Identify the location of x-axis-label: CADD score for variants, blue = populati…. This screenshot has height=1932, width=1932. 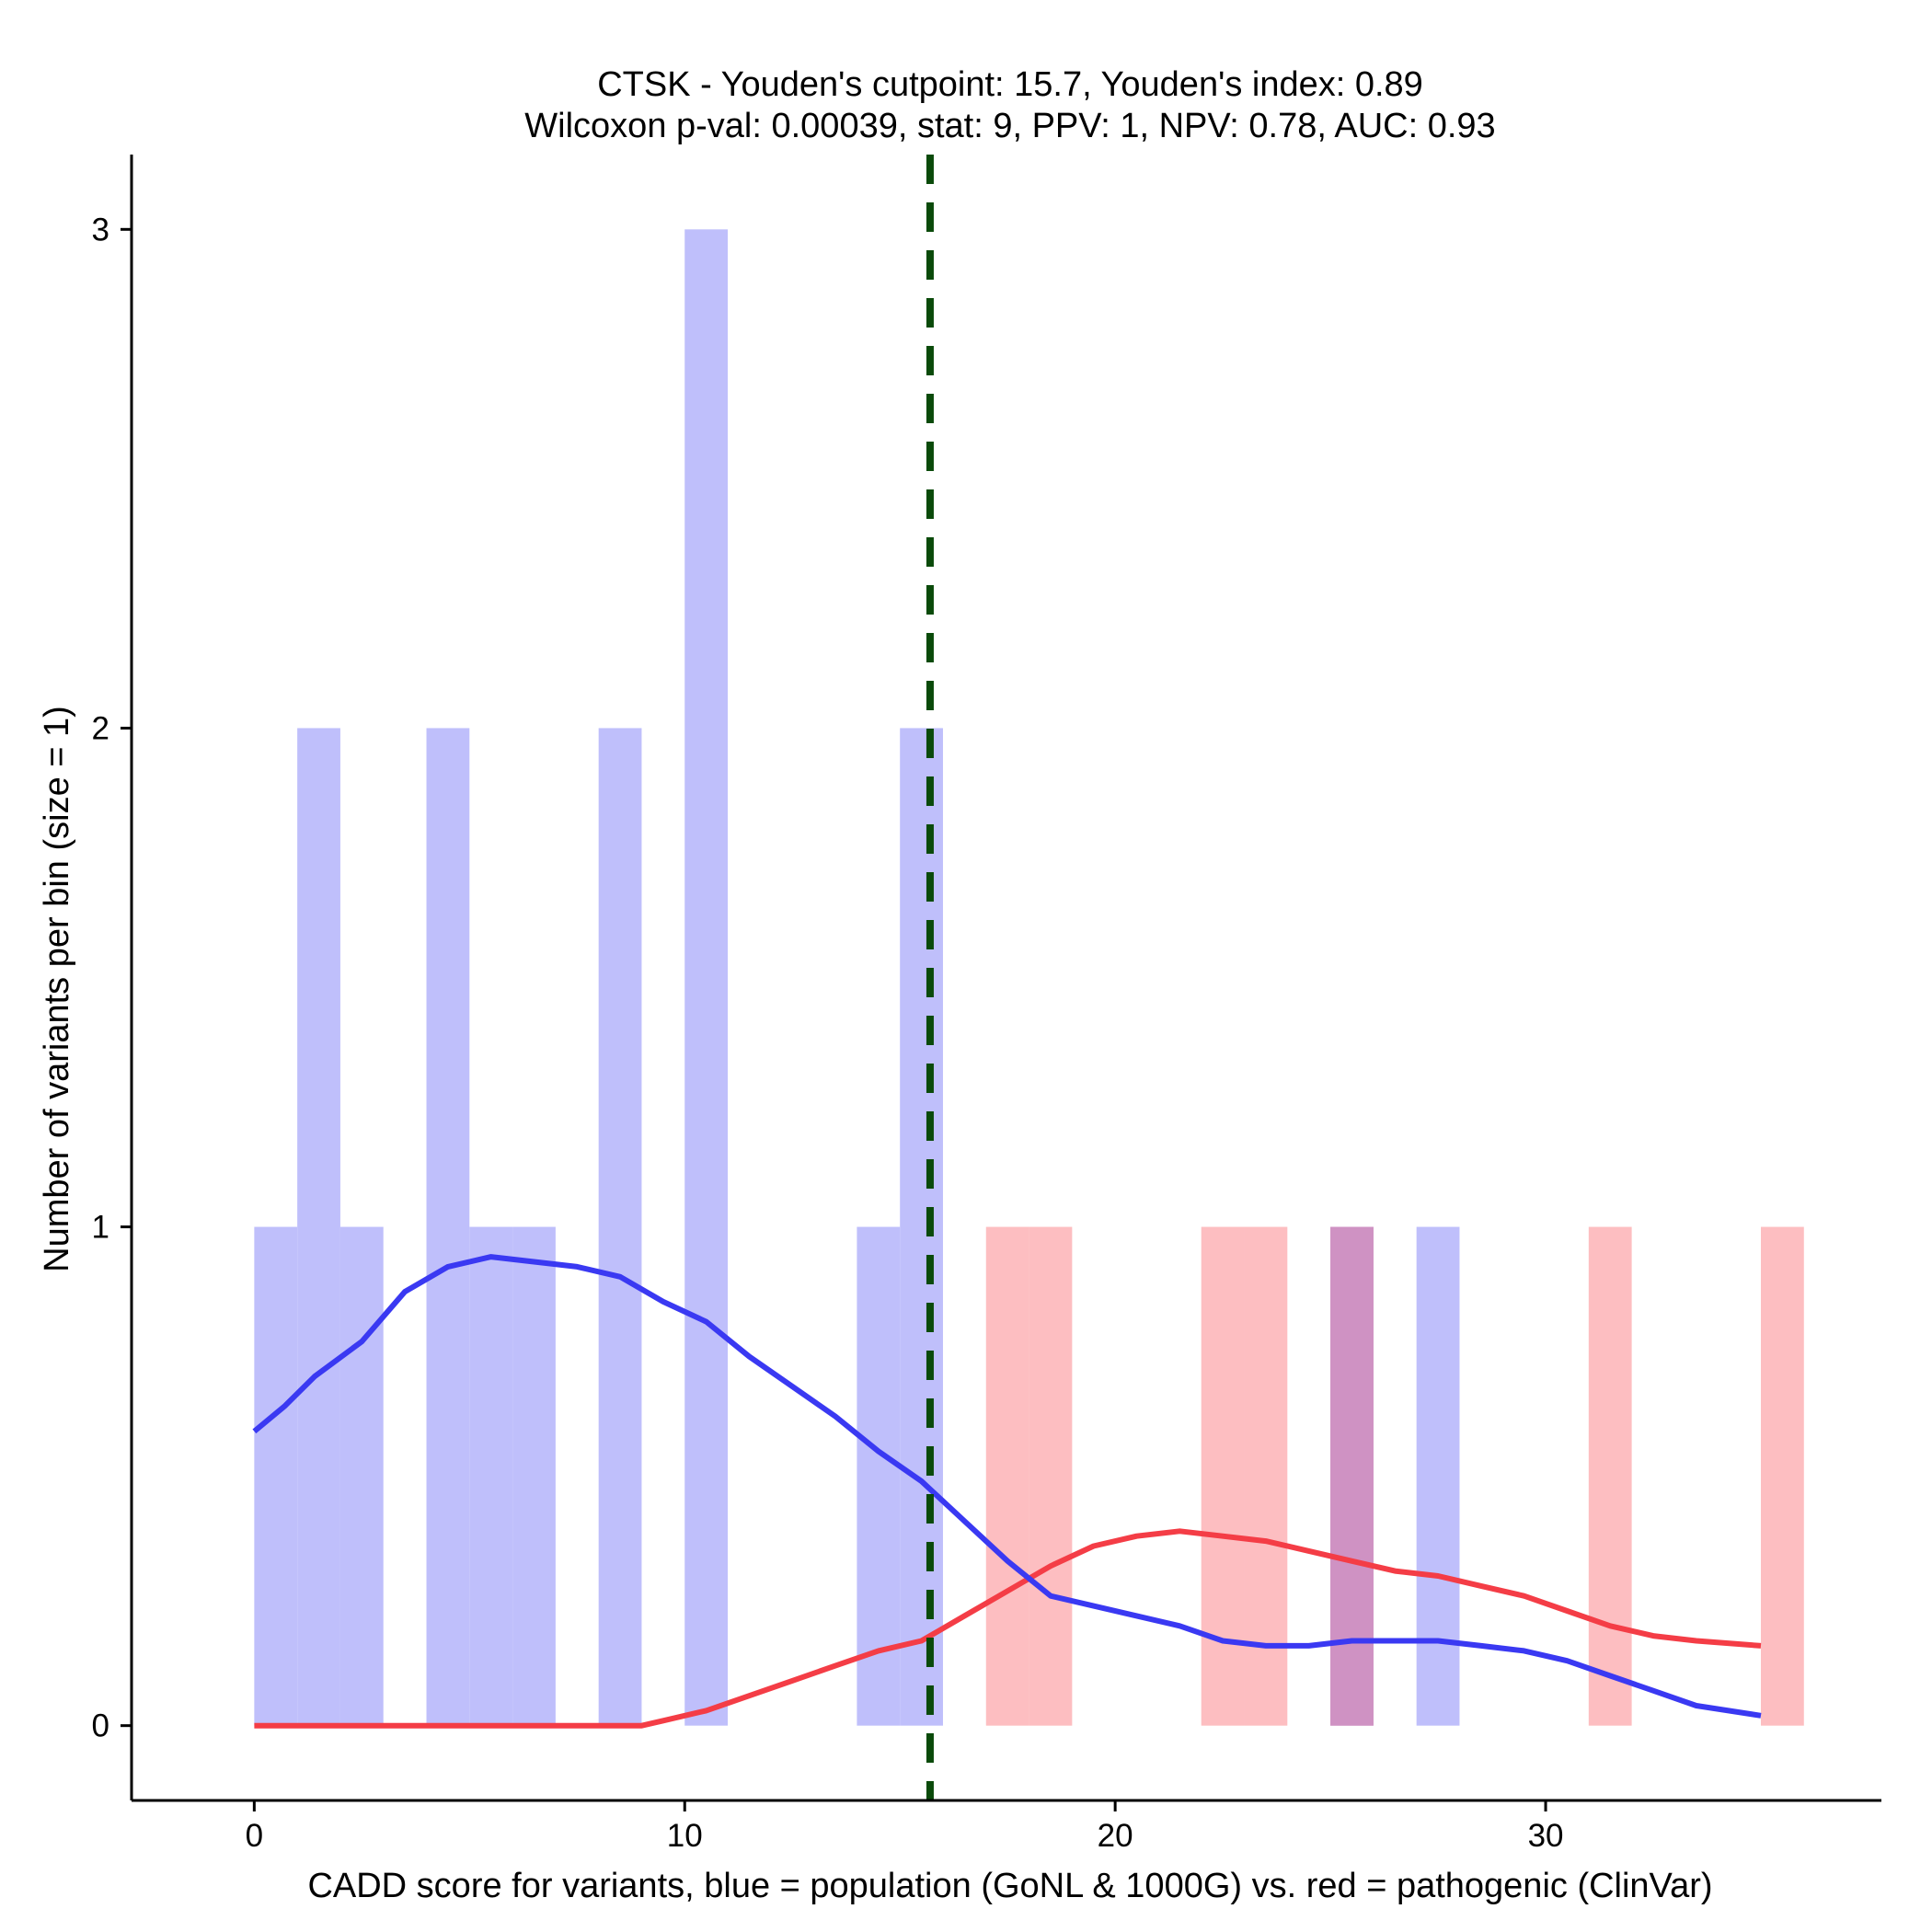
(1009, 1886).